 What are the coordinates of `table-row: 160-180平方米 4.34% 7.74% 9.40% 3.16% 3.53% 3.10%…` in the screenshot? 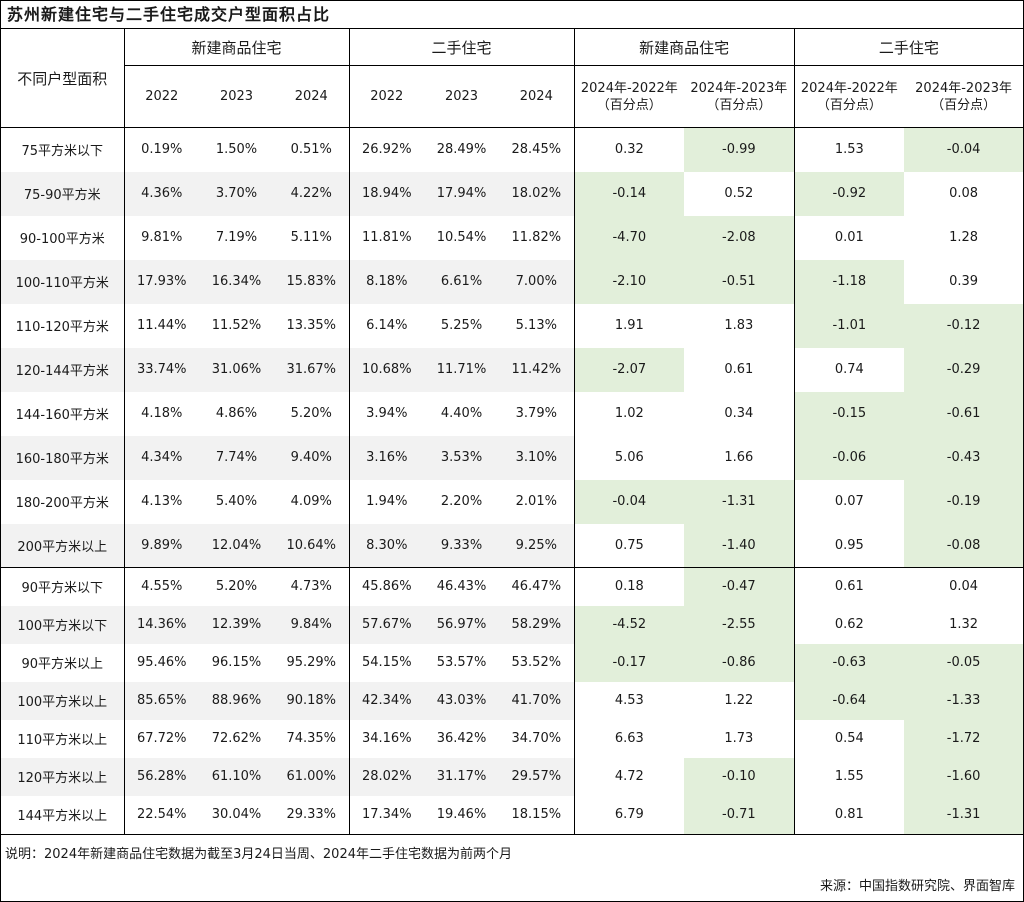 It's located at (512, 457).